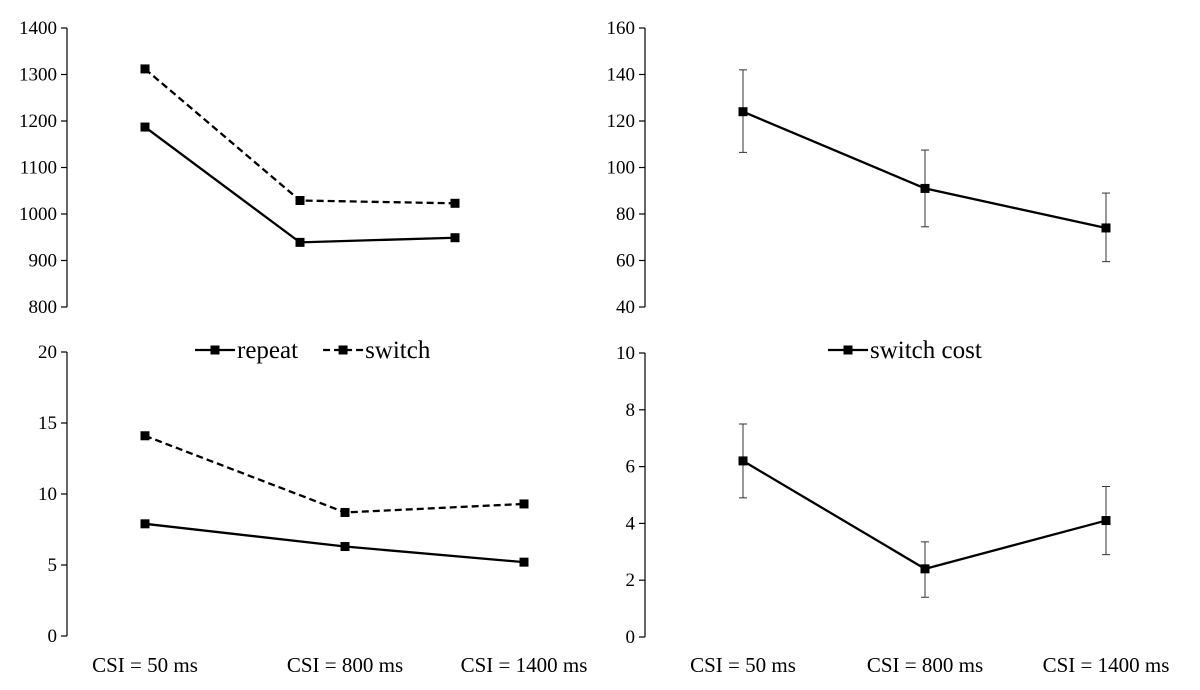 This screenshot has height=690, width=1200. Describe the element at coordinates (267, 350) in the screenshot. I see `legend-label: repeat` at that location.